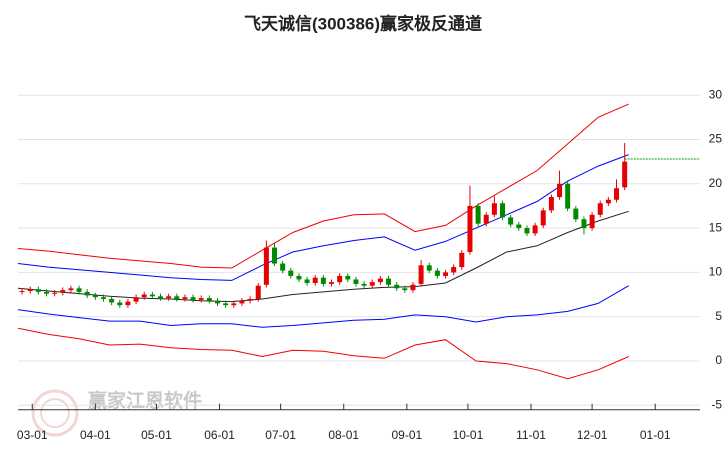  I want to click on x-tick-label: 05-01, so click(156, 435).